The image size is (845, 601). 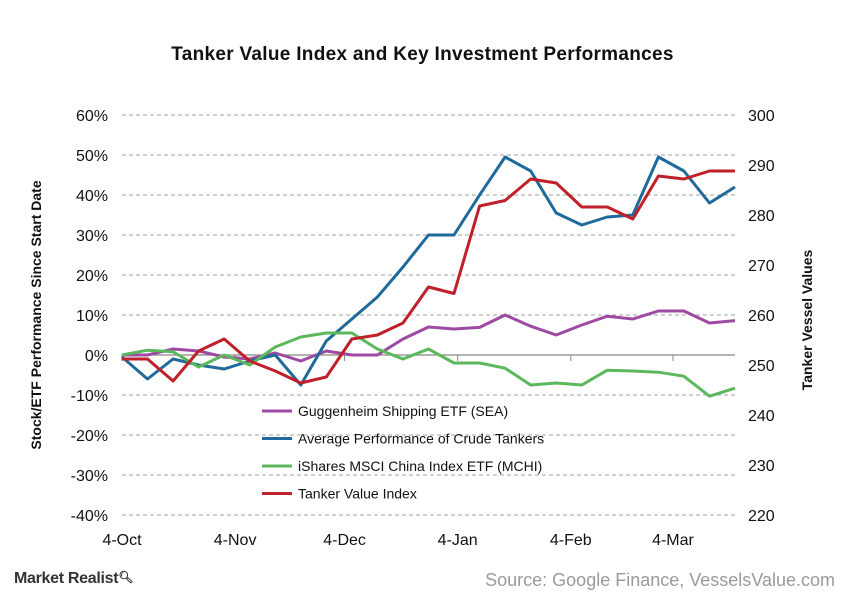 What do you see at coordinates (357, 494) in the screenshot?
I see `legend-label: Tanker Value Index` at bounding box center [357, 494].